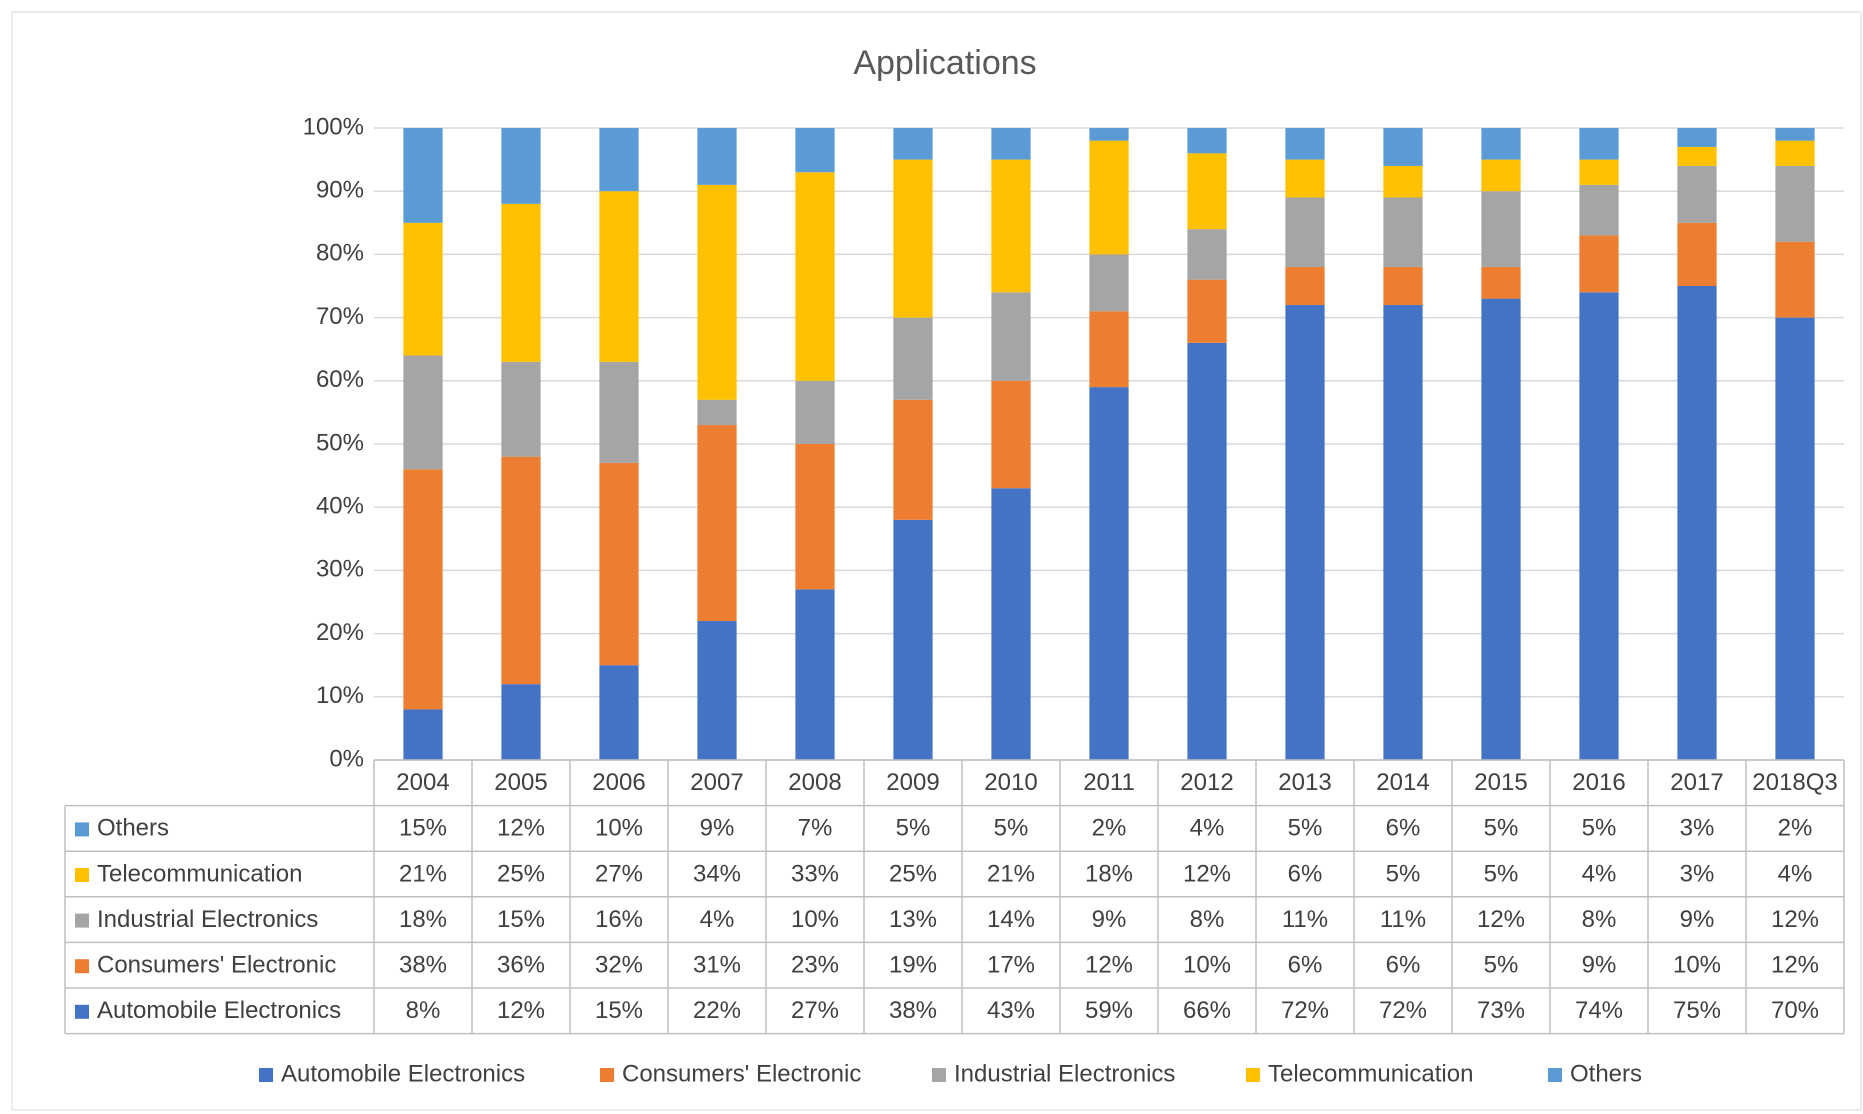  I want to click on y-tick-label: 30%, so click(340, 569).